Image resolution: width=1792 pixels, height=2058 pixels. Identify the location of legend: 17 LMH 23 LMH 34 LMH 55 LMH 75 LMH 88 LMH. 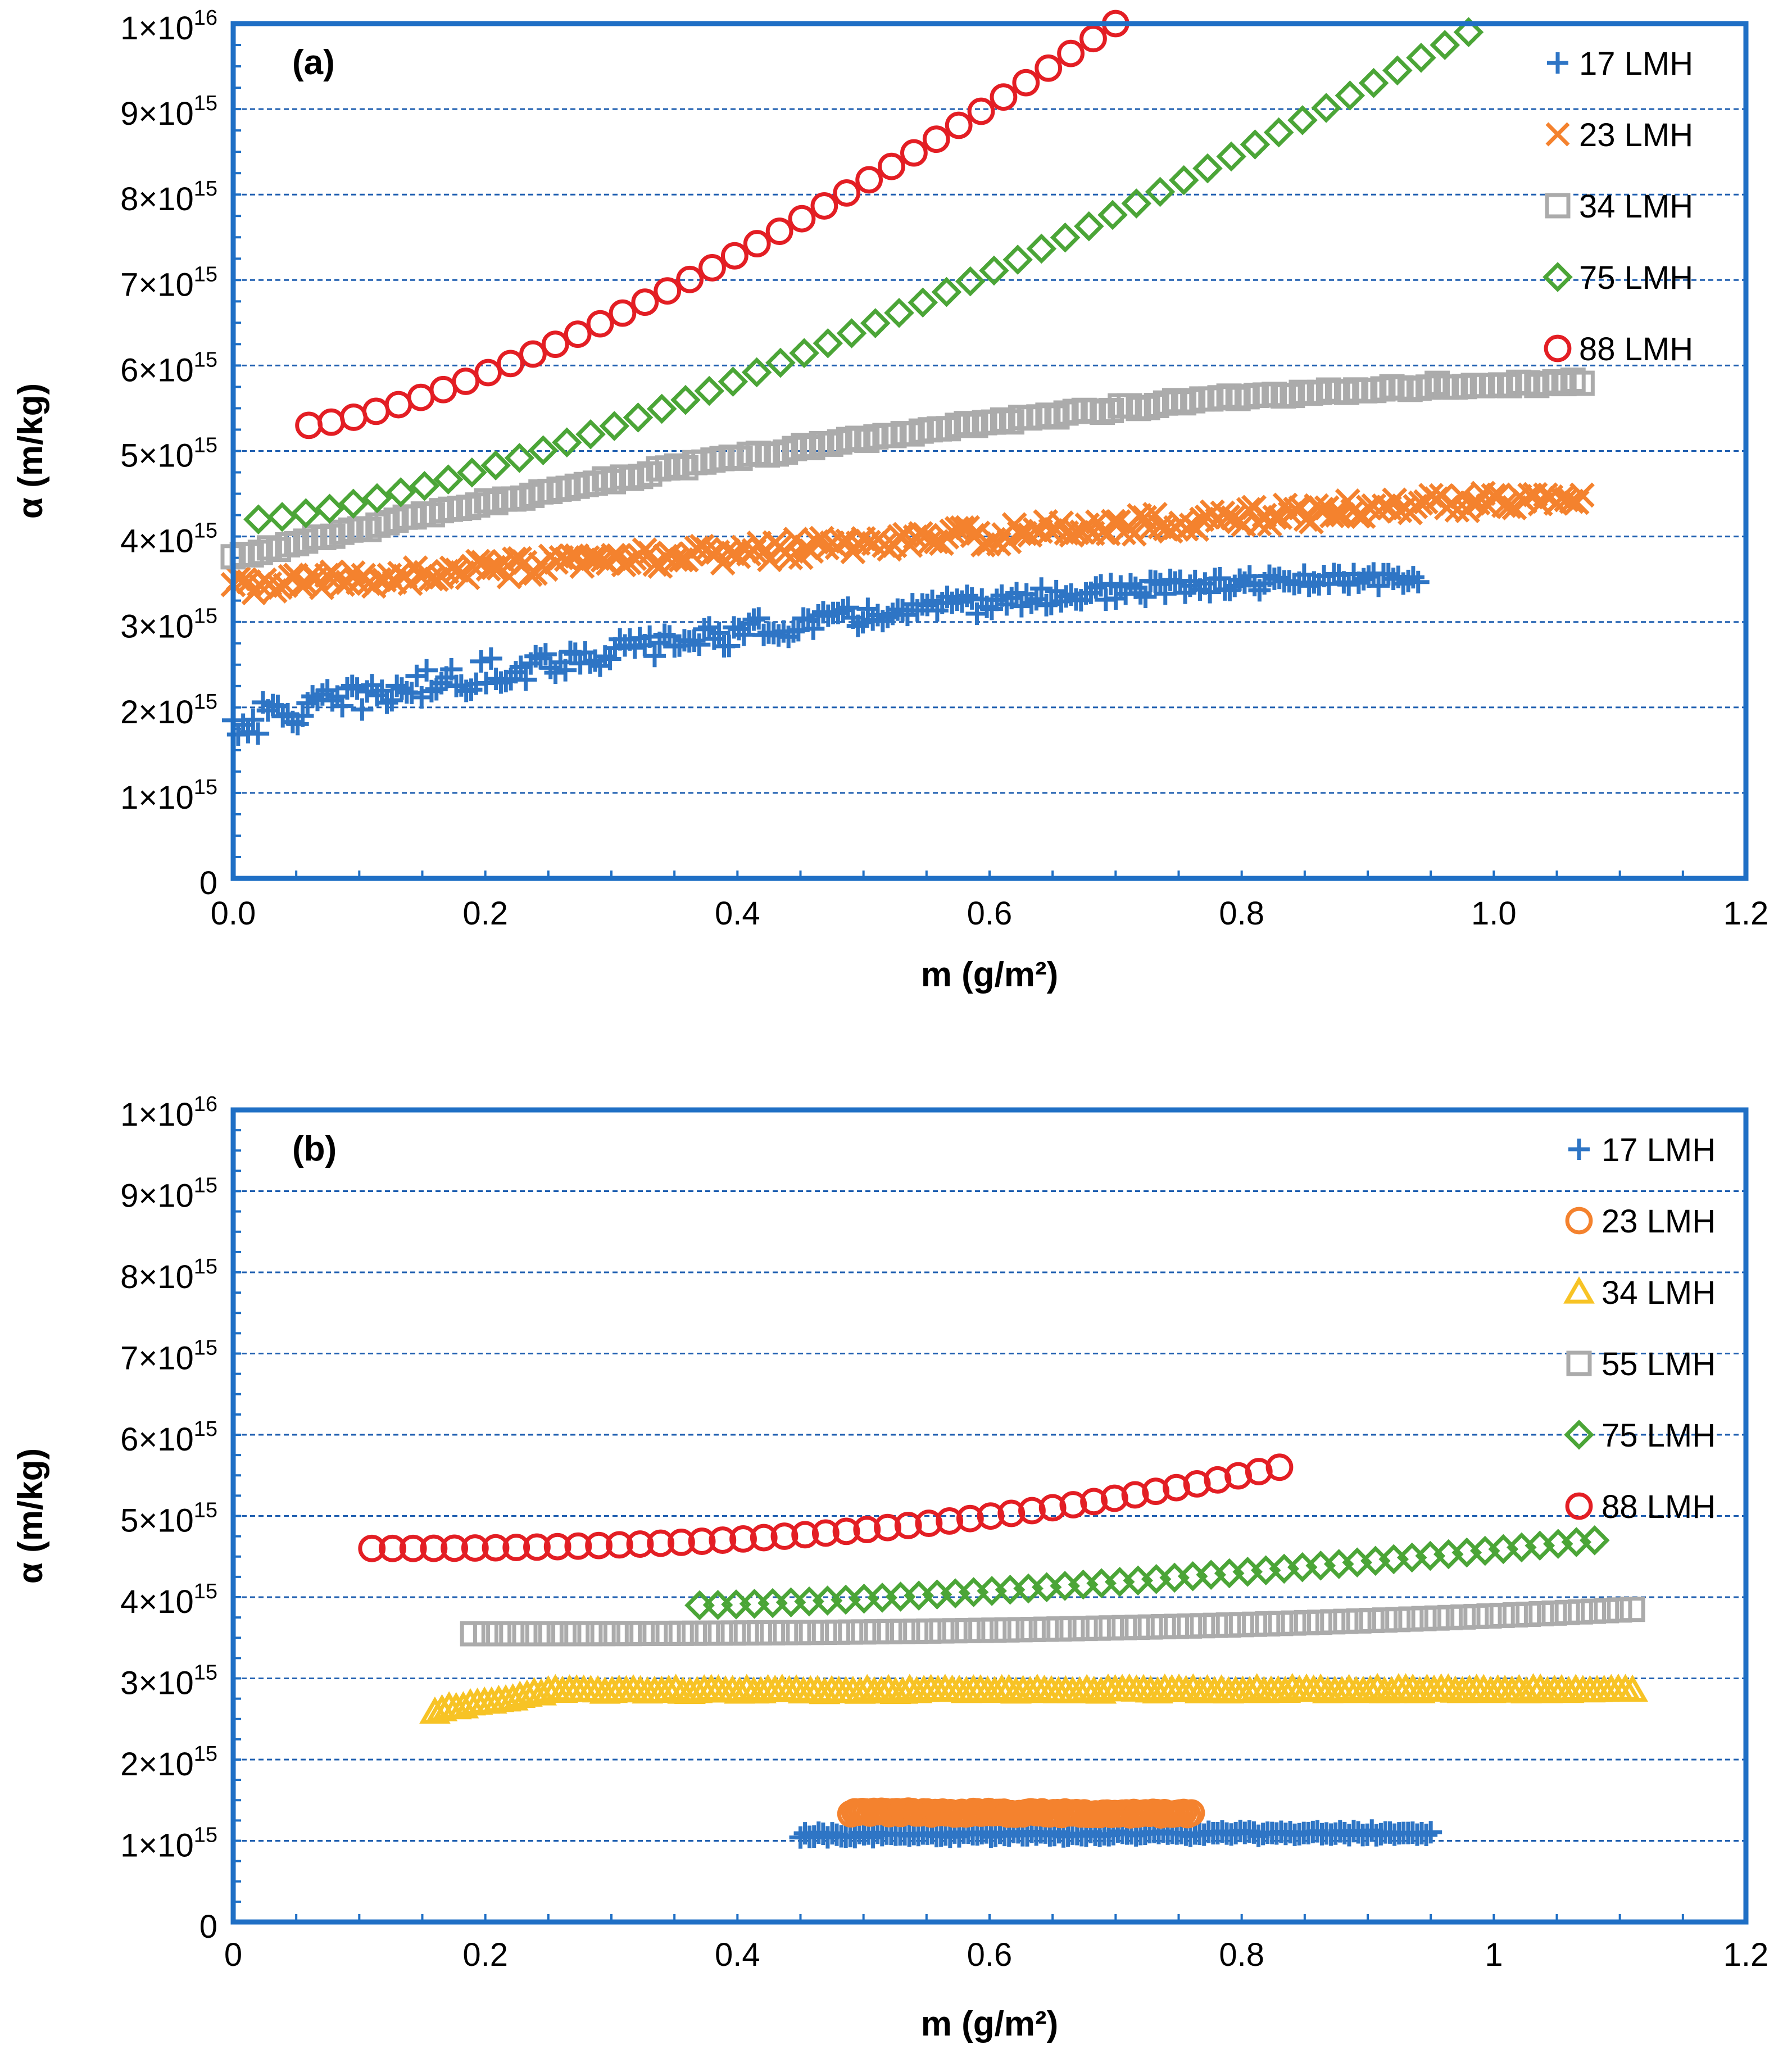
(1639, 1328).